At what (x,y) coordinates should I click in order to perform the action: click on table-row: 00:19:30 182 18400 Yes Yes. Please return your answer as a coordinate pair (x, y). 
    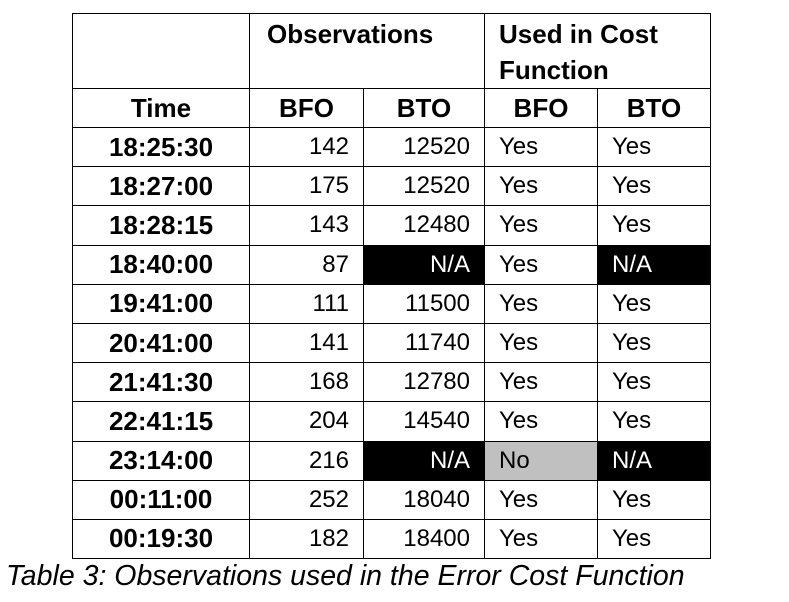
    Looking at the image, I should click on (391, 539).